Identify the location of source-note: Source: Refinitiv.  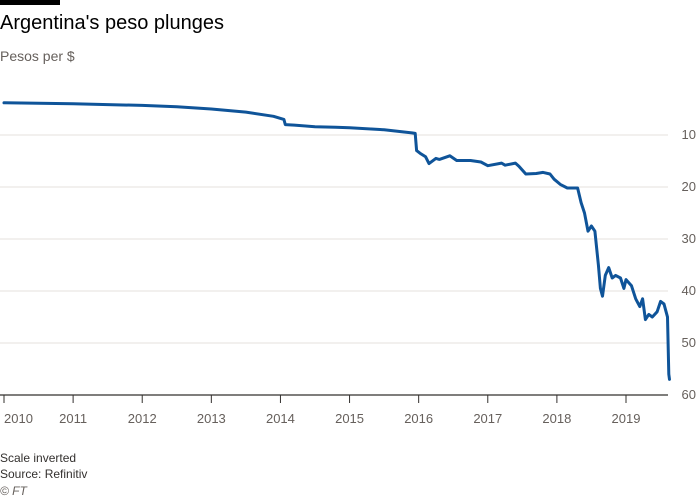
(44, 474).